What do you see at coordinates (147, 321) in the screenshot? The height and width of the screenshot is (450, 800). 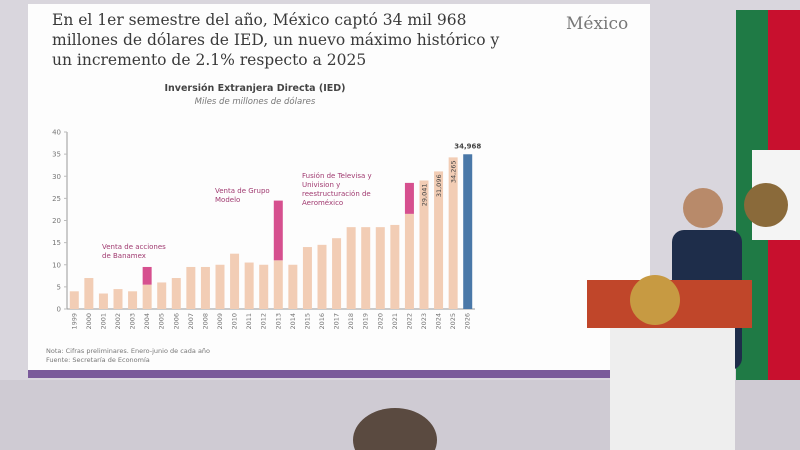 I see `x-tick-label: 2004` at bounding box center [147, 321].